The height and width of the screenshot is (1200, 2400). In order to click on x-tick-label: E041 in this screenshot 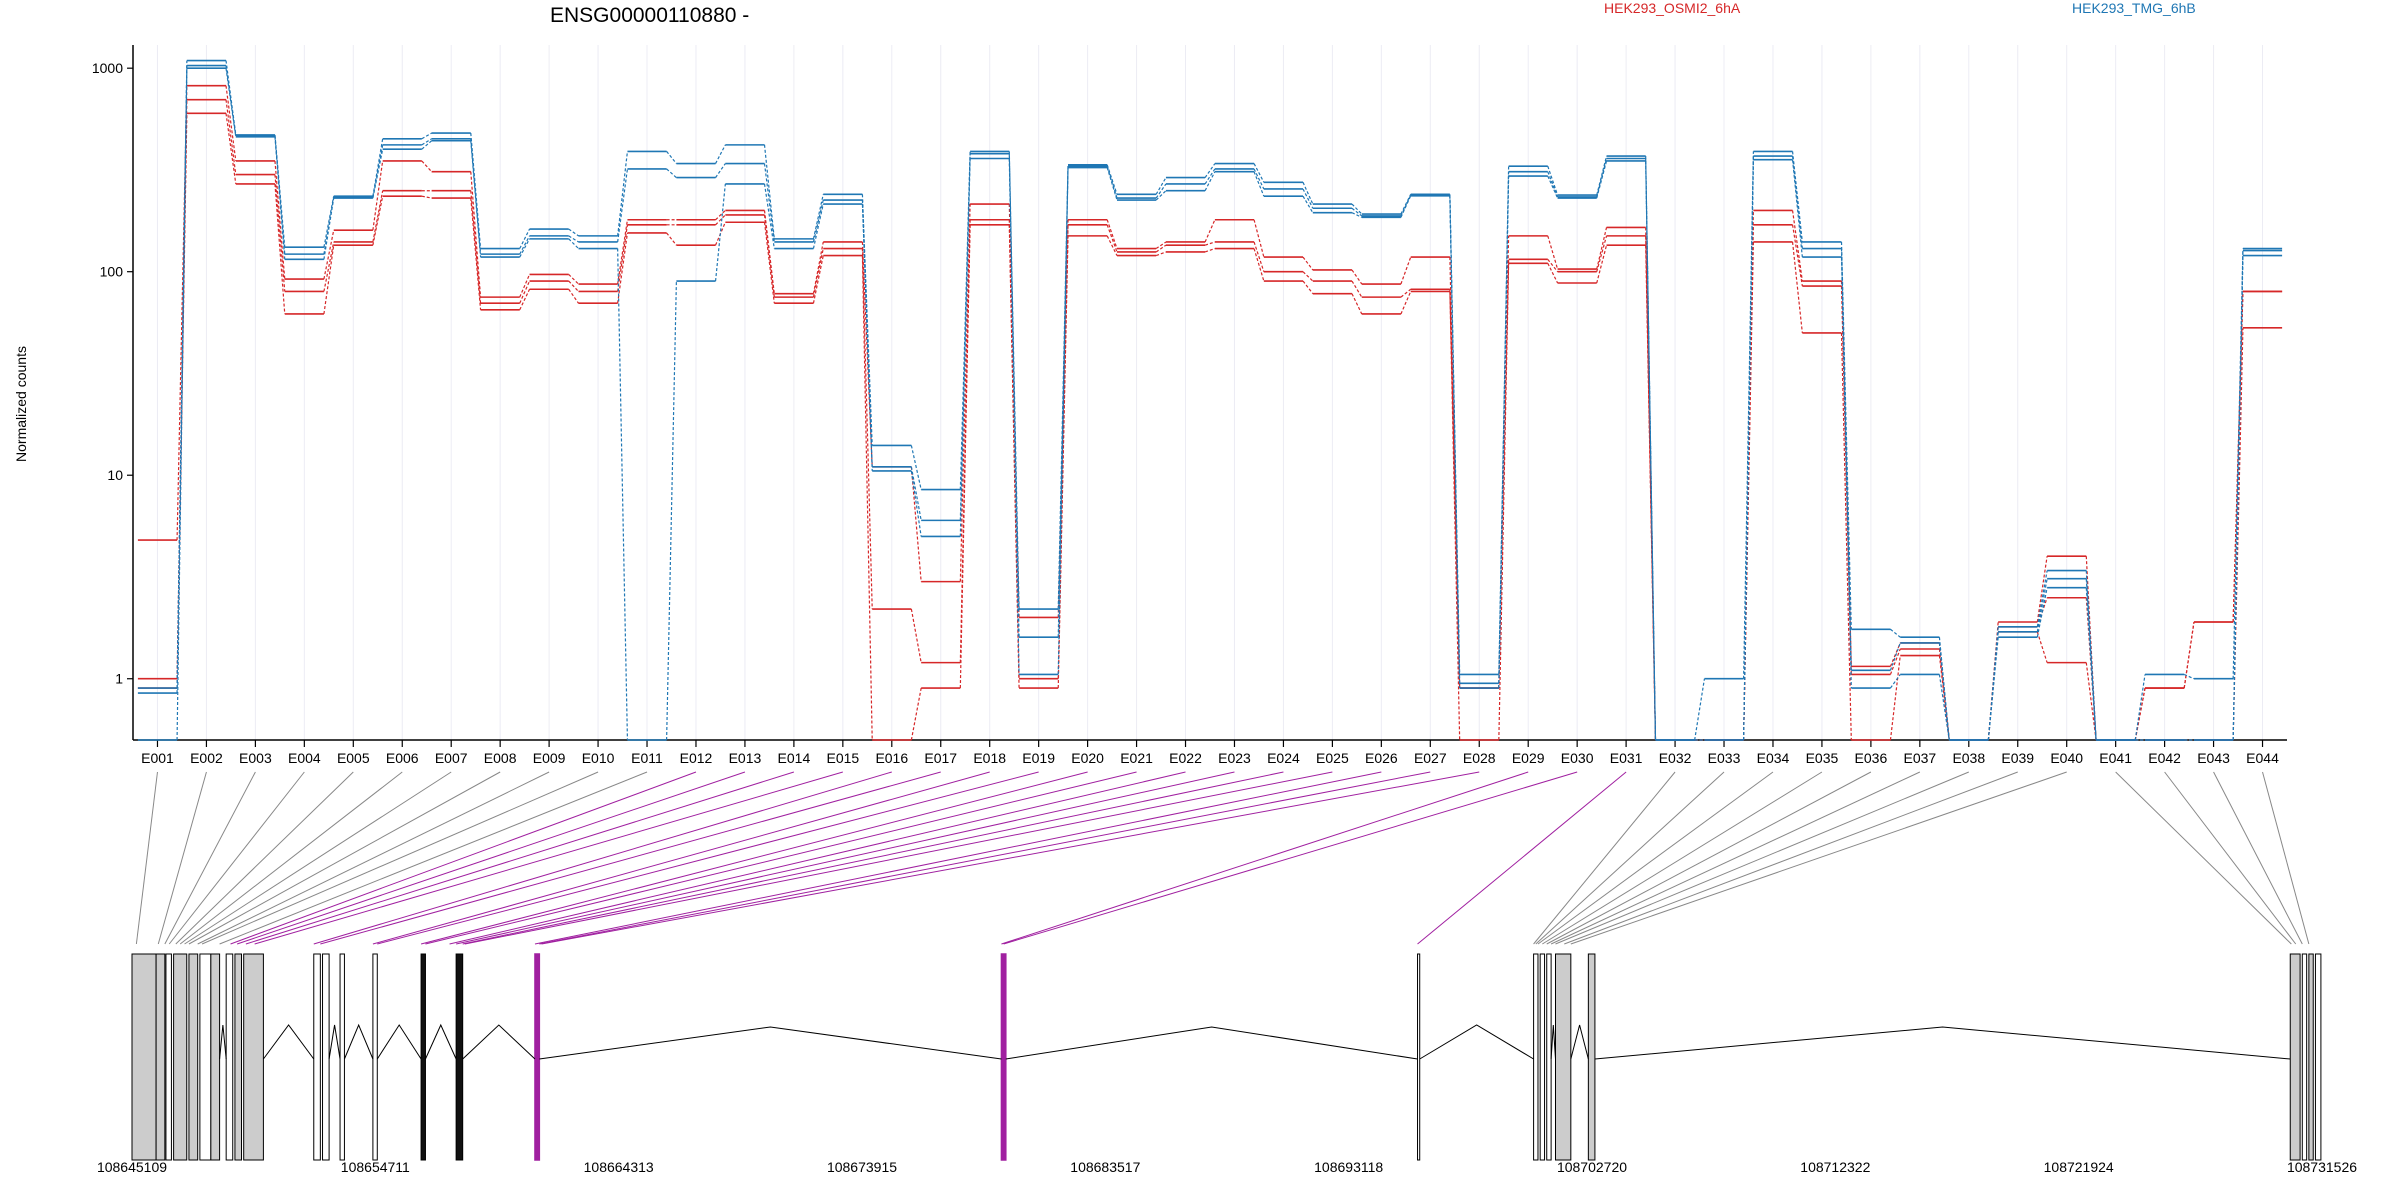, I will do `click(2115, 758)`.